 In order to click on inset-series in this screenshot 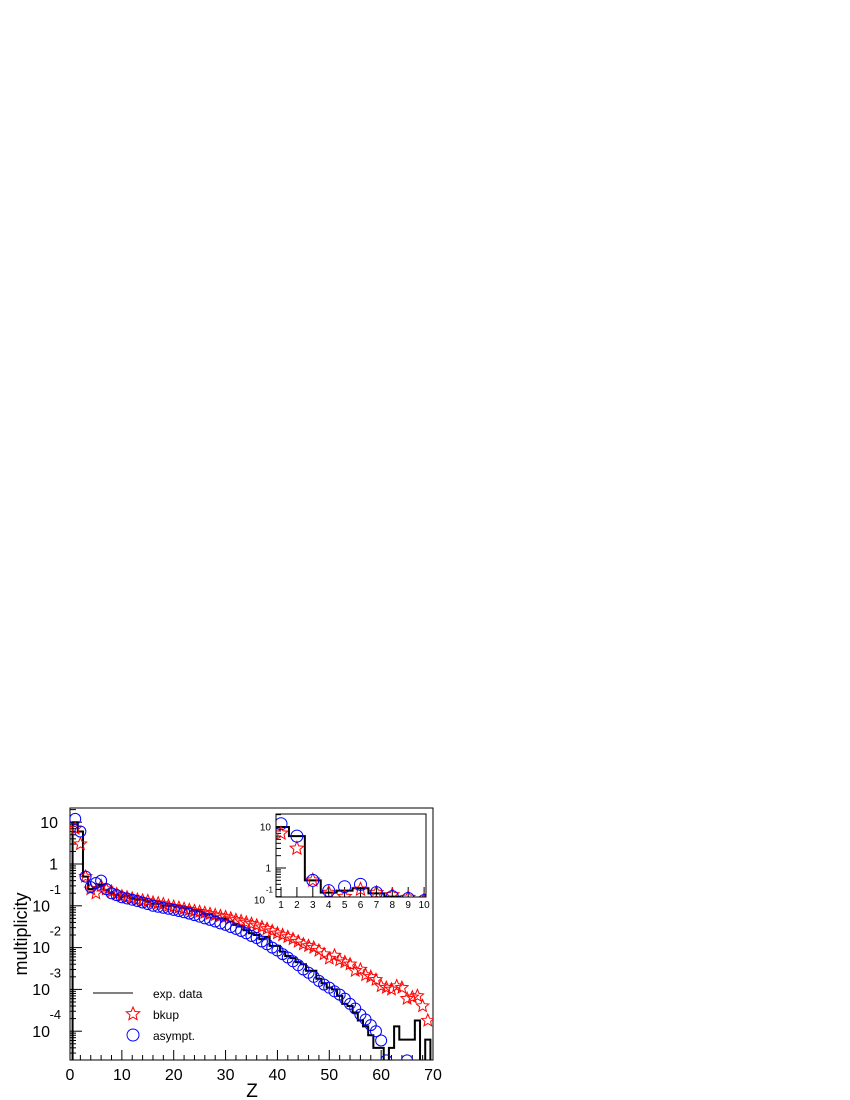, I will do `click(351, 857)`.